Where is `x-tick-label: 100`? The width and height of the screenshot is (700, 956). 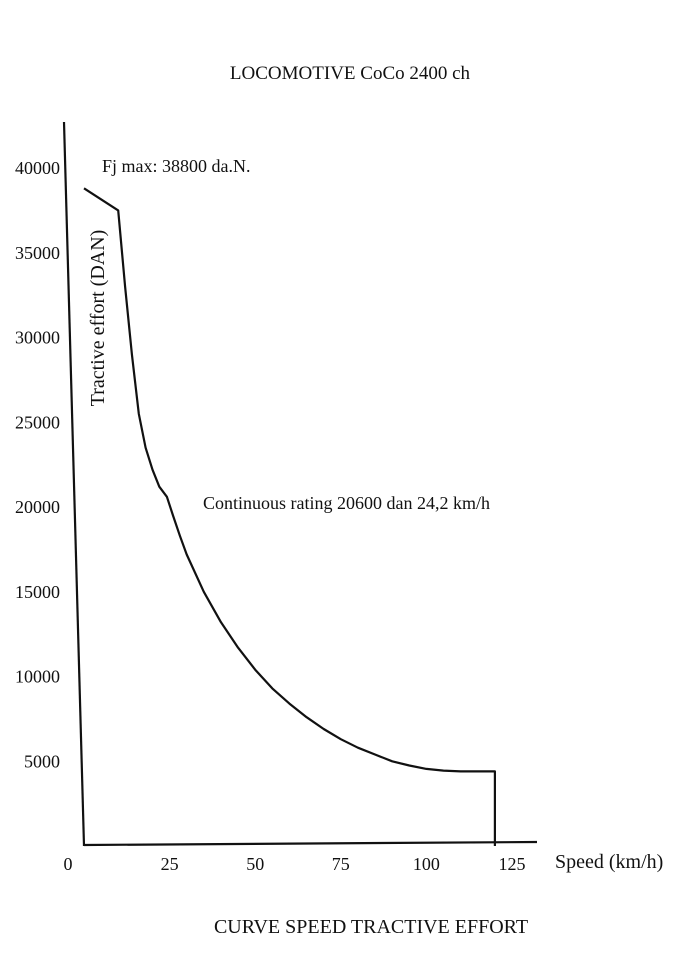
x-tick-label: 100 is located at coordinates (426, 864).